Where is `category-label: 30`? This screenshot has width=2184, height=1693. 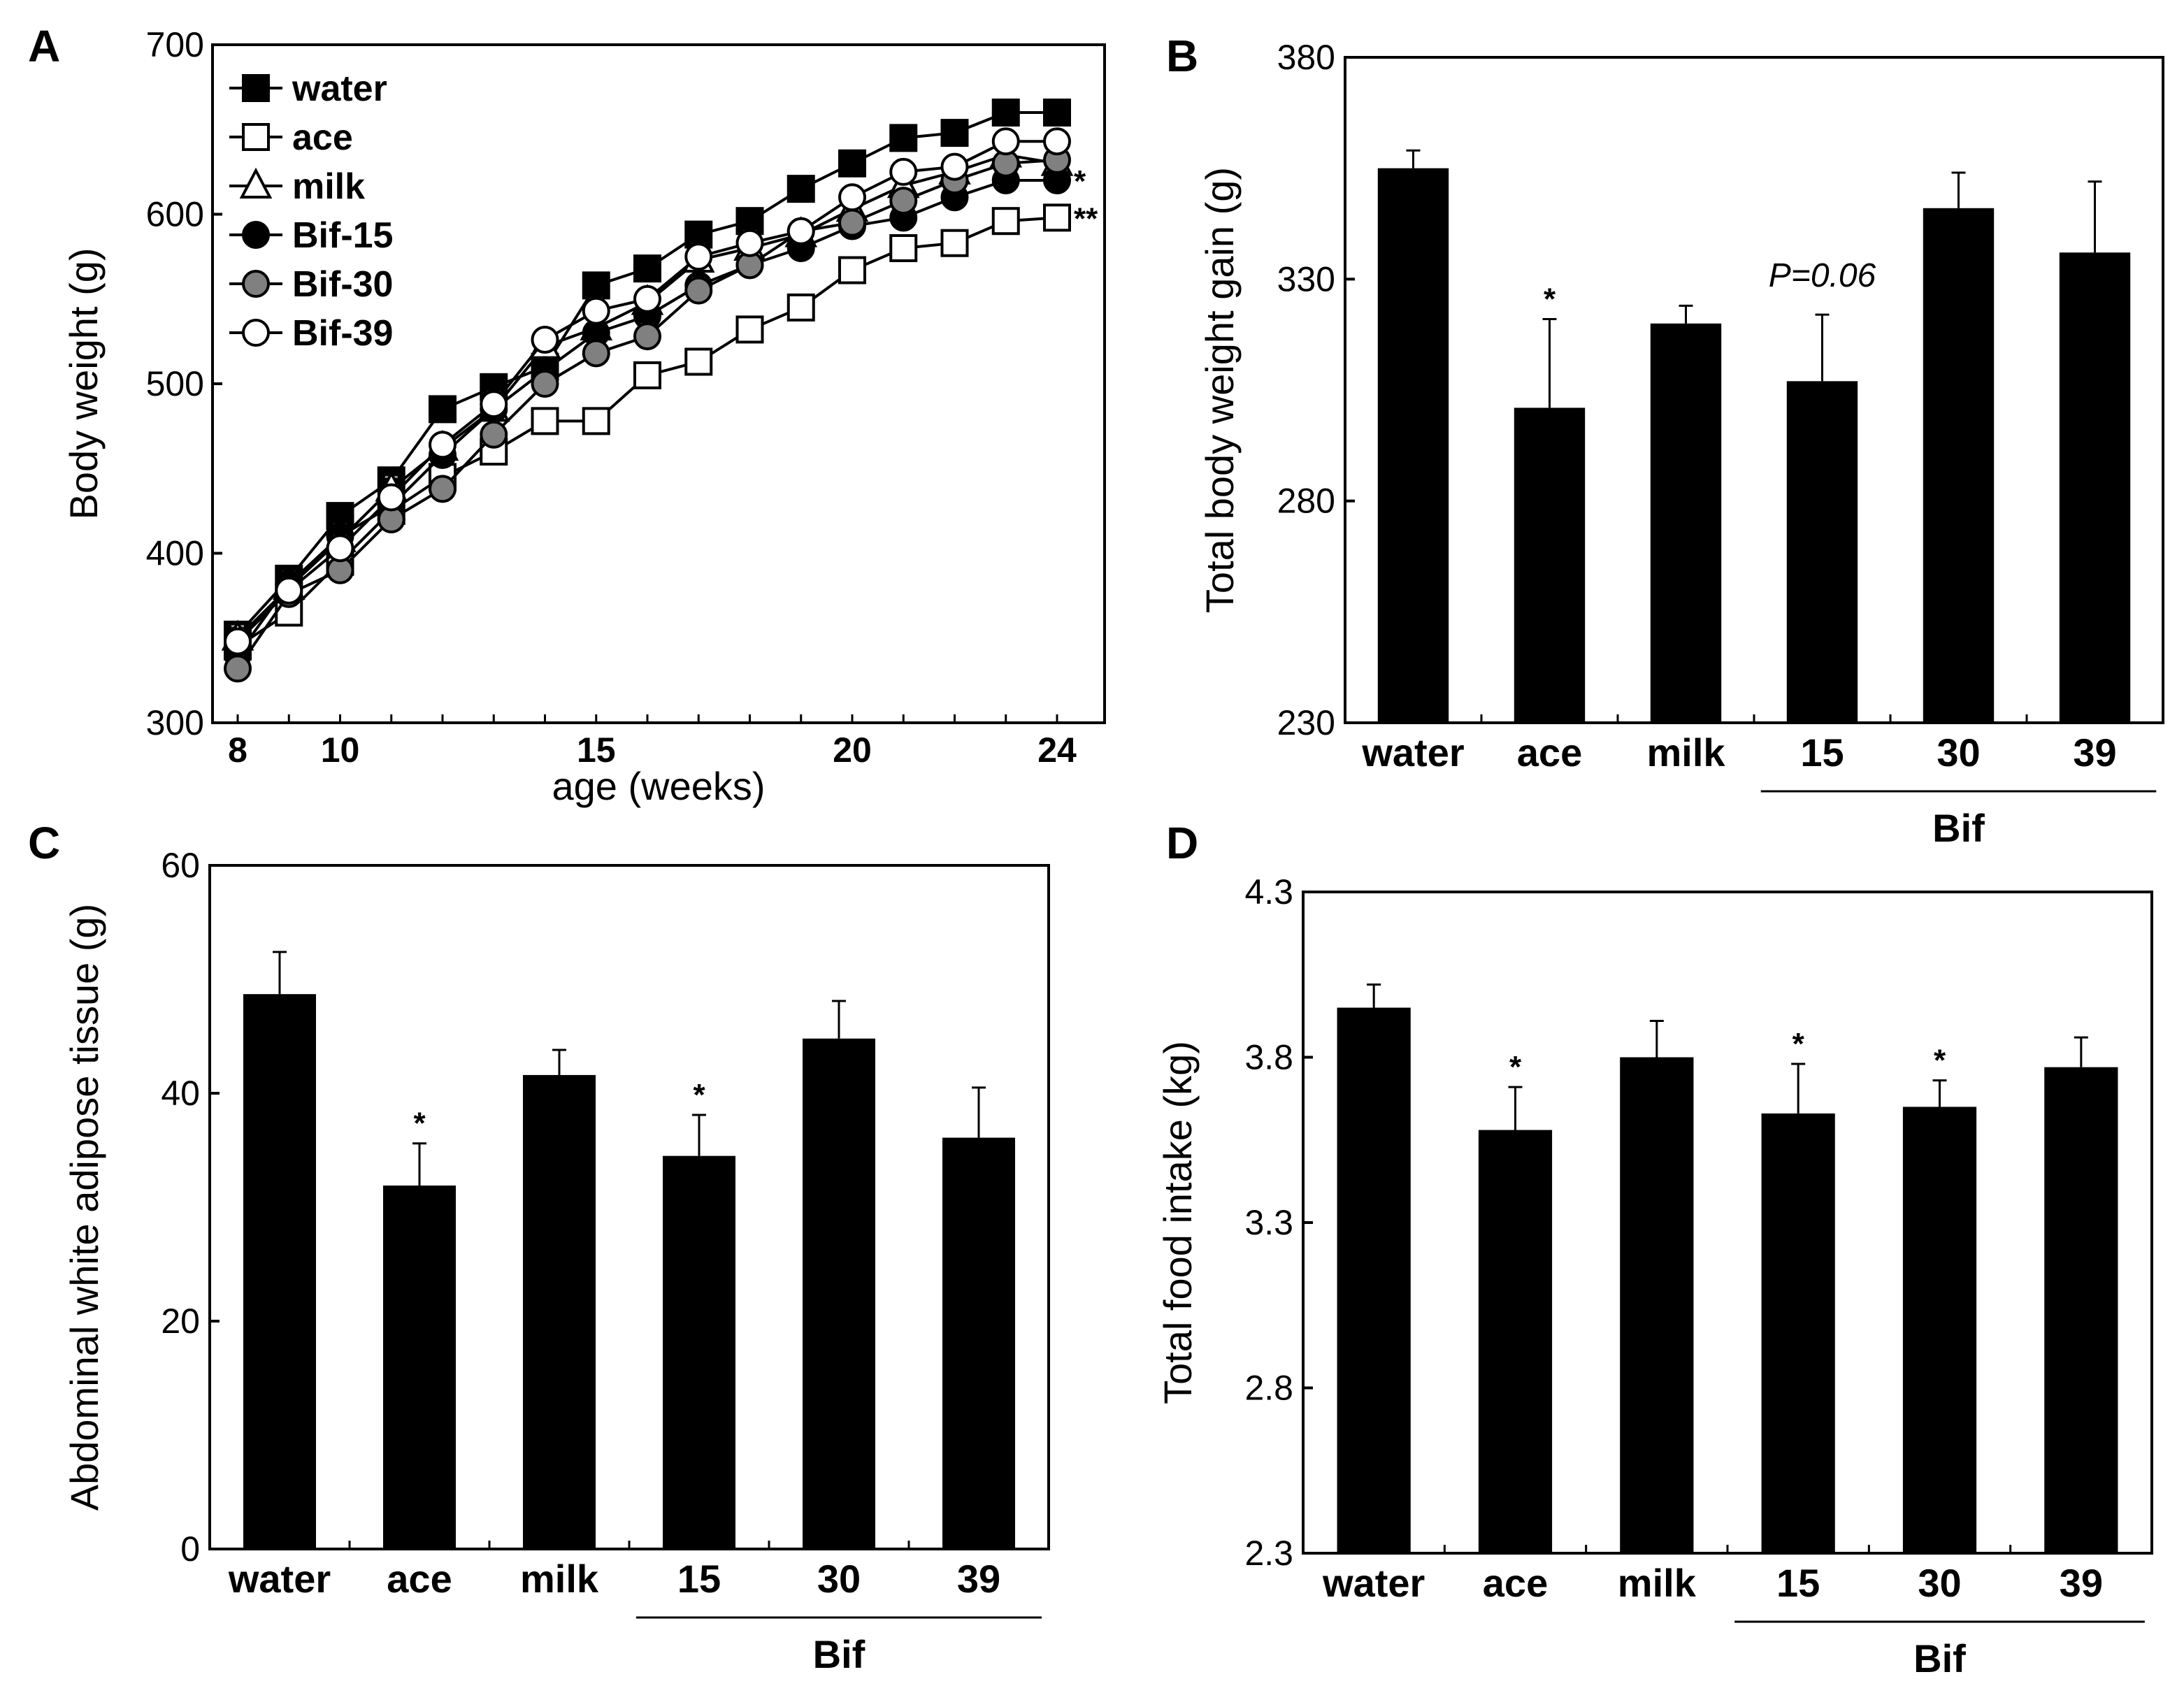 category-label: 30 is located at coordinates (1958, 752).